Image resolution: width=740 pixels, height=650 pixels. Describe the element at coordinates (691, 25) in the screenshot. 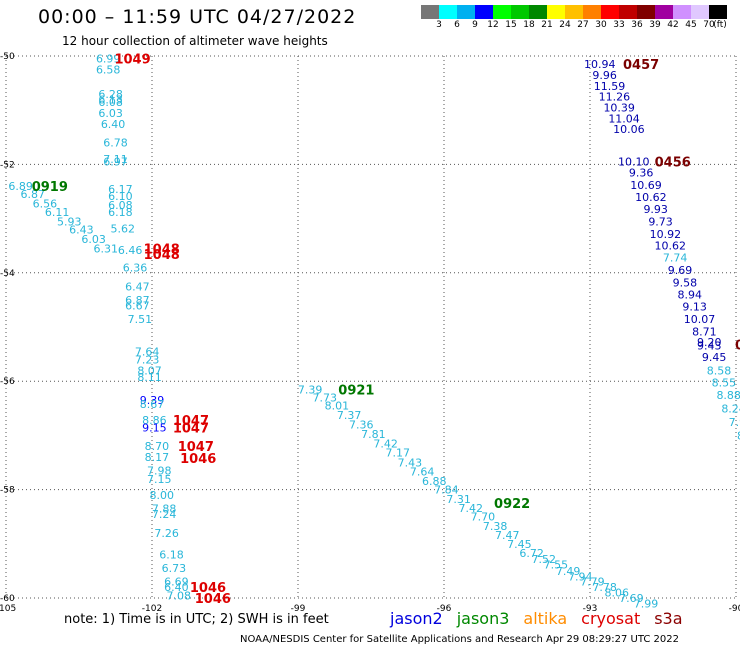

I see `color-scale-label: 45` at that location.